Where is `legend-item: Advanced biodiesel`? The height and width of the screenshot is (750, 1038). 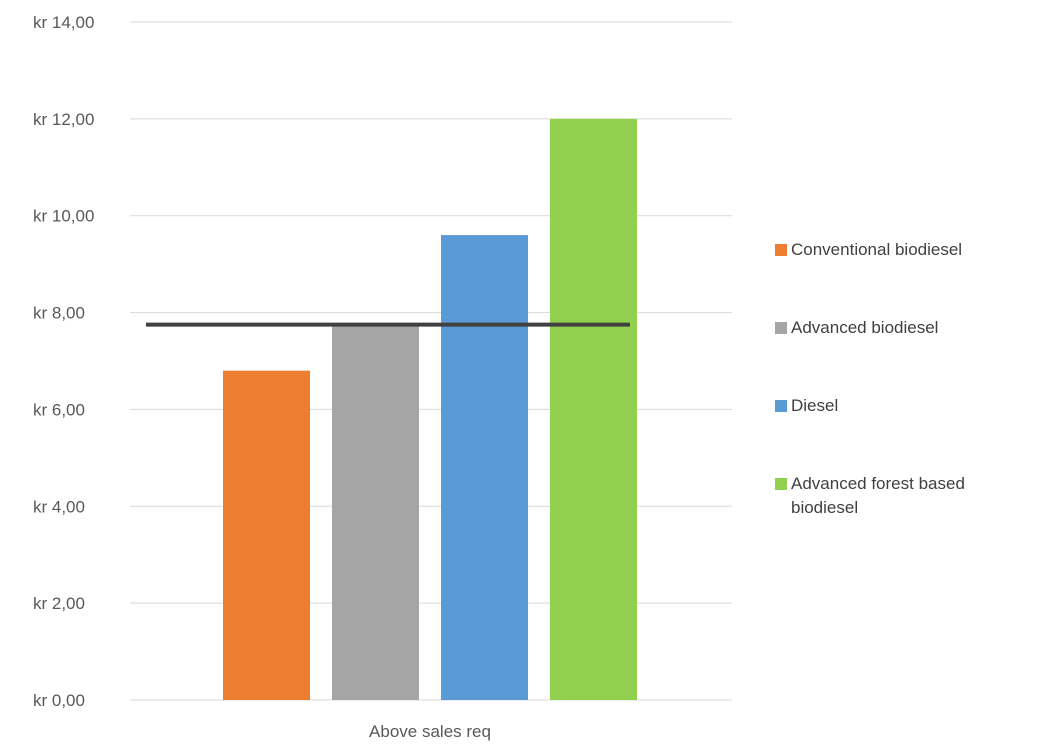 legend-item: Advanced biodiesel is located at coordinates (905, 328).